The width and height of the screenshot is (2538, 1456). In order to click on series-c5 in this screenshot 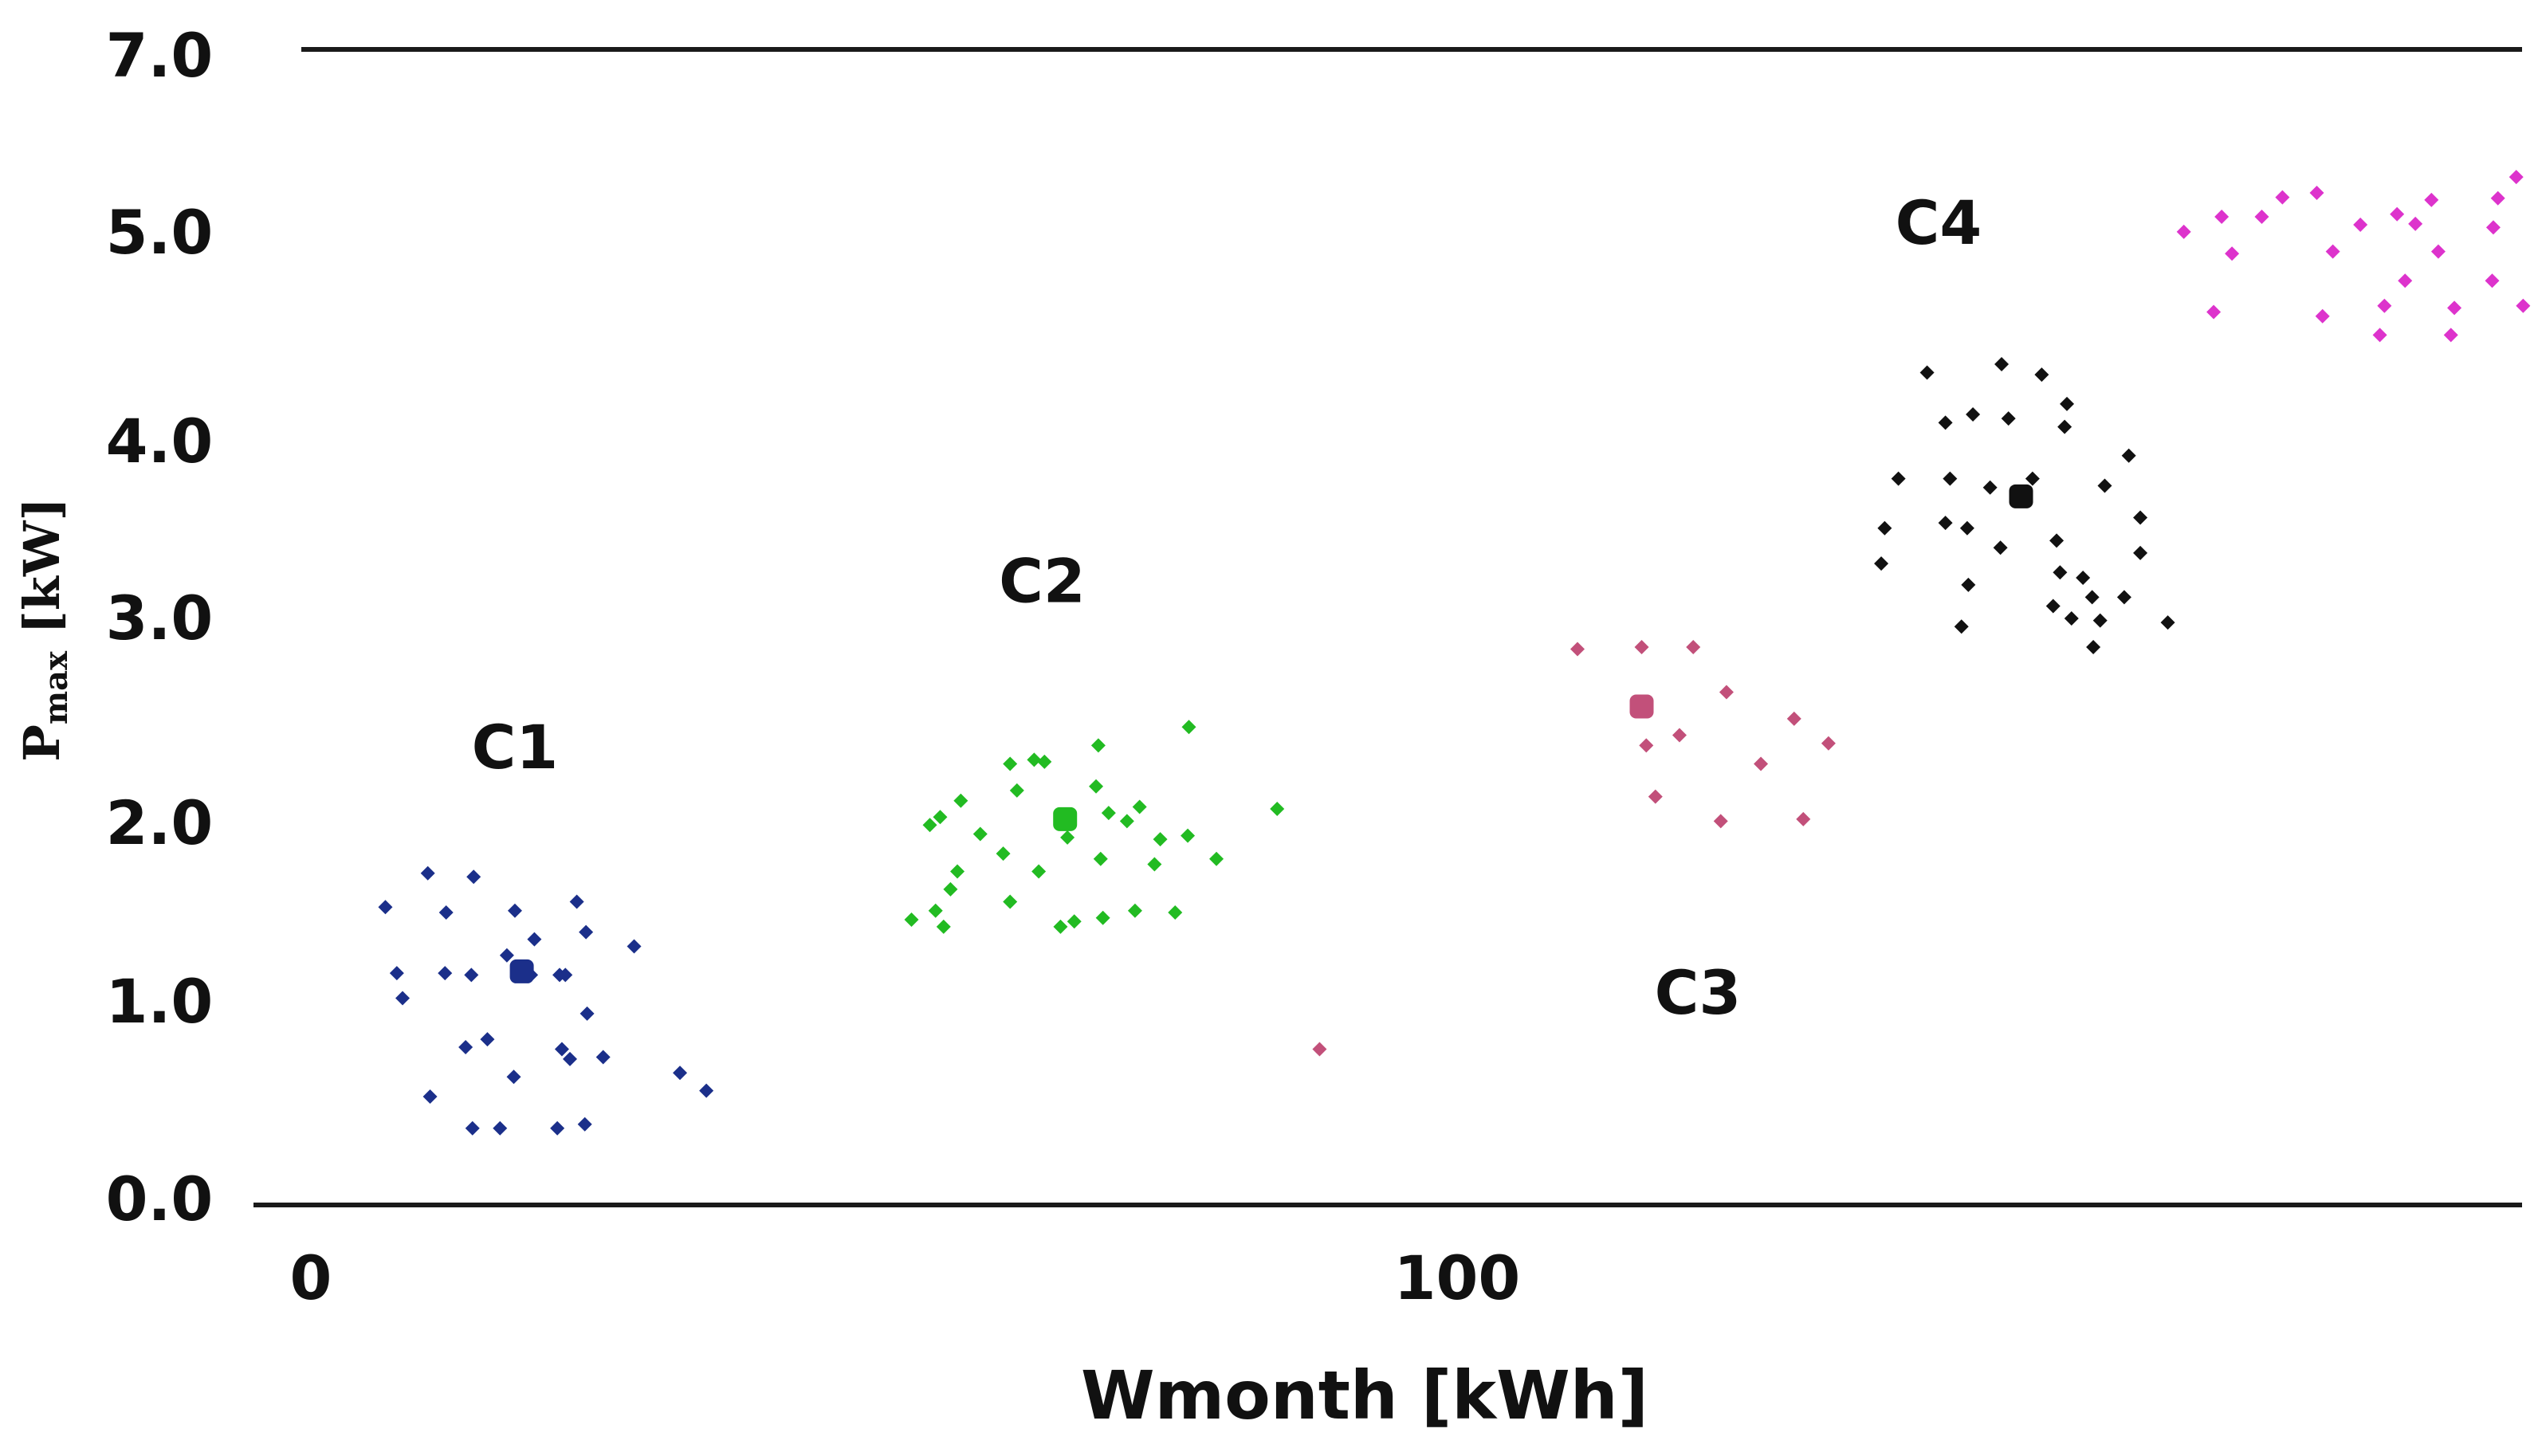, I will do `click(2353, 256)`.